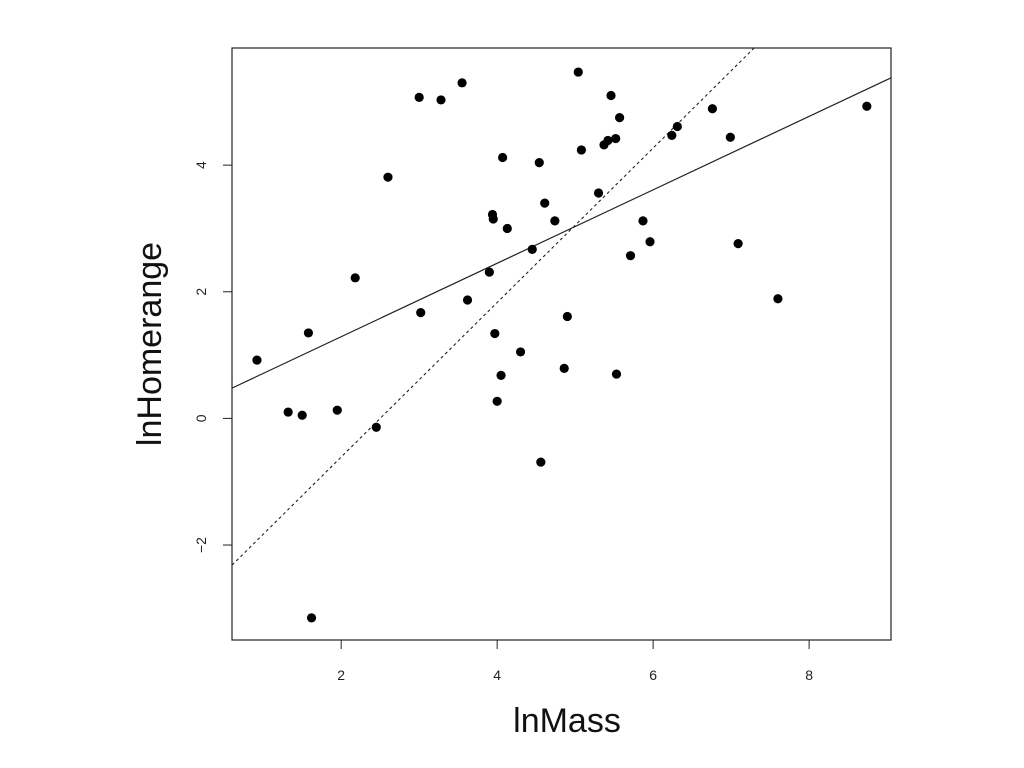 This screenshot has height=768, width=1024. What do you see at coordinates (201, 418) in the screenshot?
I see `y-tick-label: 0` at bounding box center [201, 418].